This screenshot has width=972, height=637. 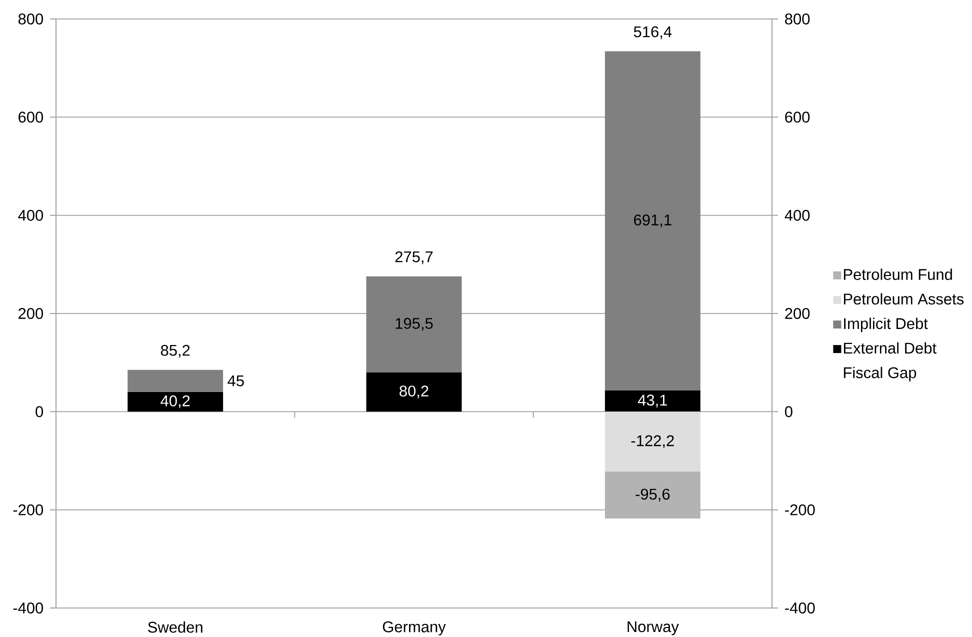 I want to click on y2-tick-label: 400, so click(x=797, y=215).